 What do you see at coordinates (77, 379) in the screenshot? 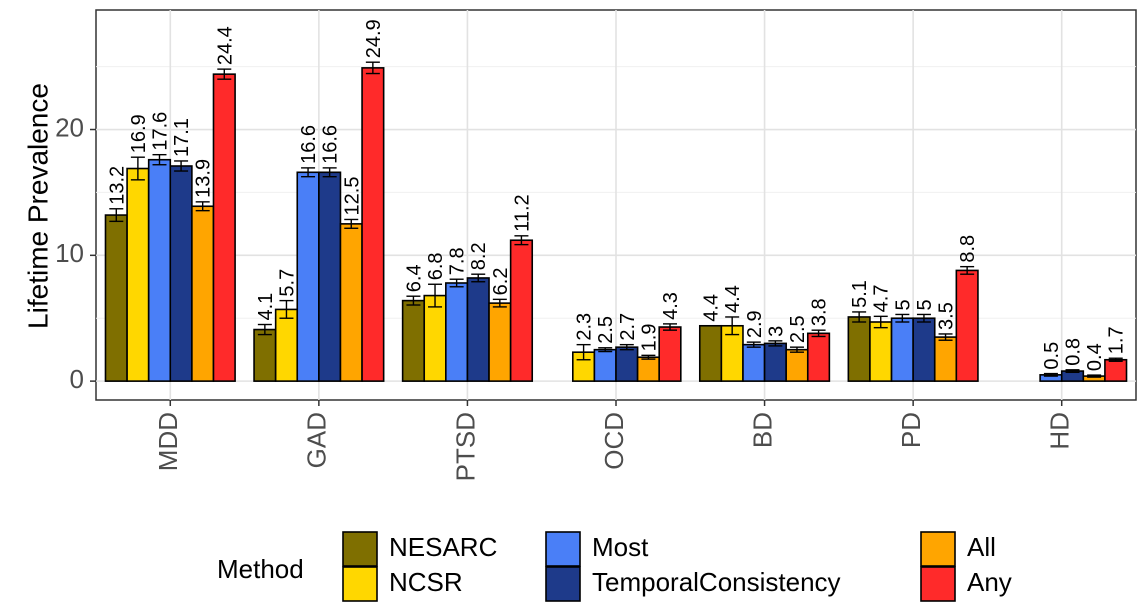
I see `y-tick-label: 0` at bounding box center [77, 379].